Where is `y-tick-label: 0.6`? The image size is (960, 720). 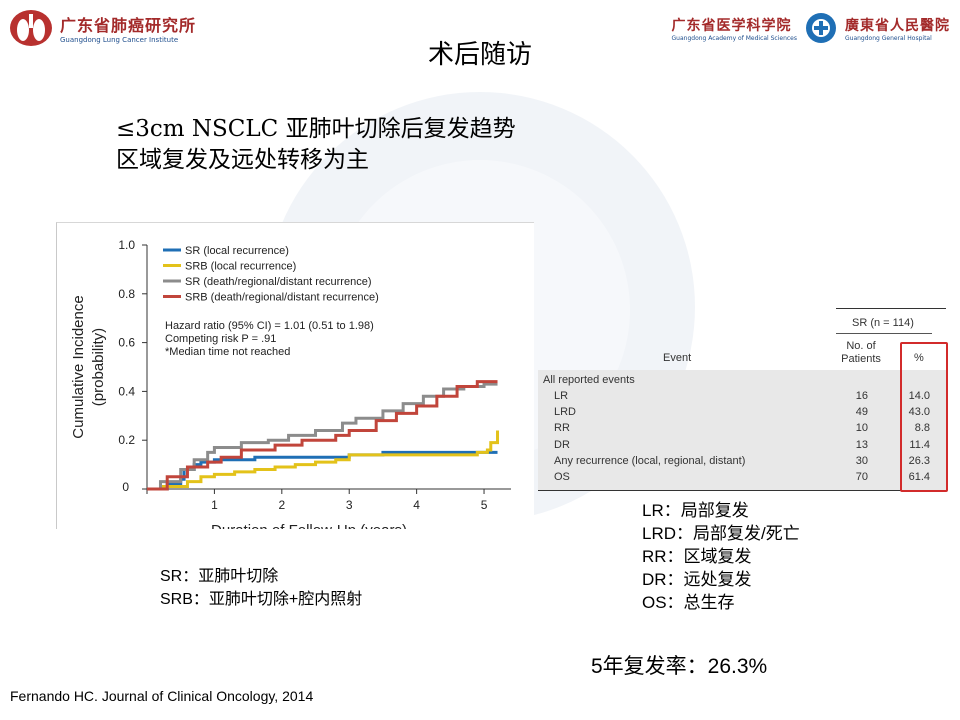
y-tick-label: 0.6 is located at coordinates (126, 343).